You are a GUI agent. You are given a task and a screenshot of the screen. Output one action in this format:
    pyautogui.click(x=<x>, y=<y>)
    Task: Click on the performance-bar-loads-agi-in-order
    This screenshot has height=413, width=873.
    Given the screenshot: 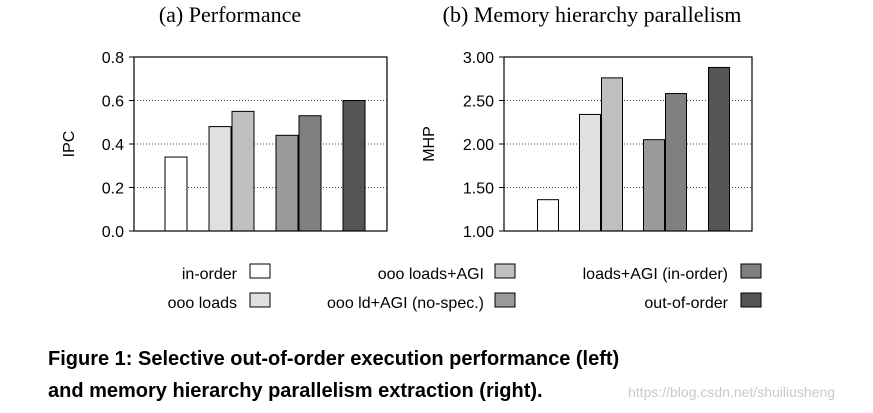 What is the action you would take?
    pyautogui.click(x=310, y=173)
    